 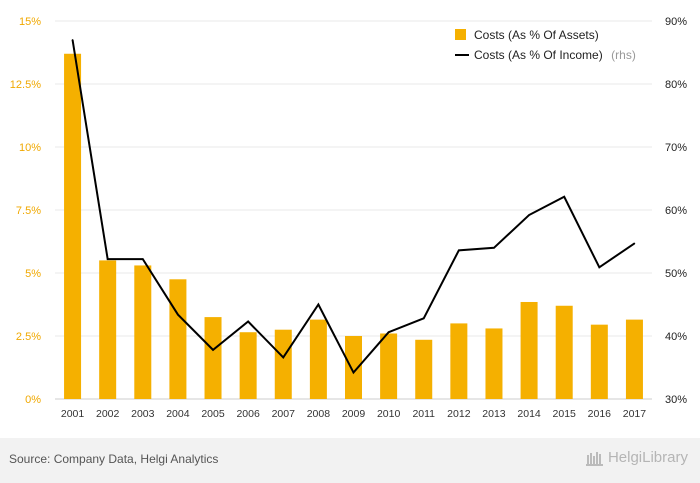 What do you see at coordinates (319, 414) in the screenshot?
I see `x-tick-label: 2008` at bounding box center [319, 414].